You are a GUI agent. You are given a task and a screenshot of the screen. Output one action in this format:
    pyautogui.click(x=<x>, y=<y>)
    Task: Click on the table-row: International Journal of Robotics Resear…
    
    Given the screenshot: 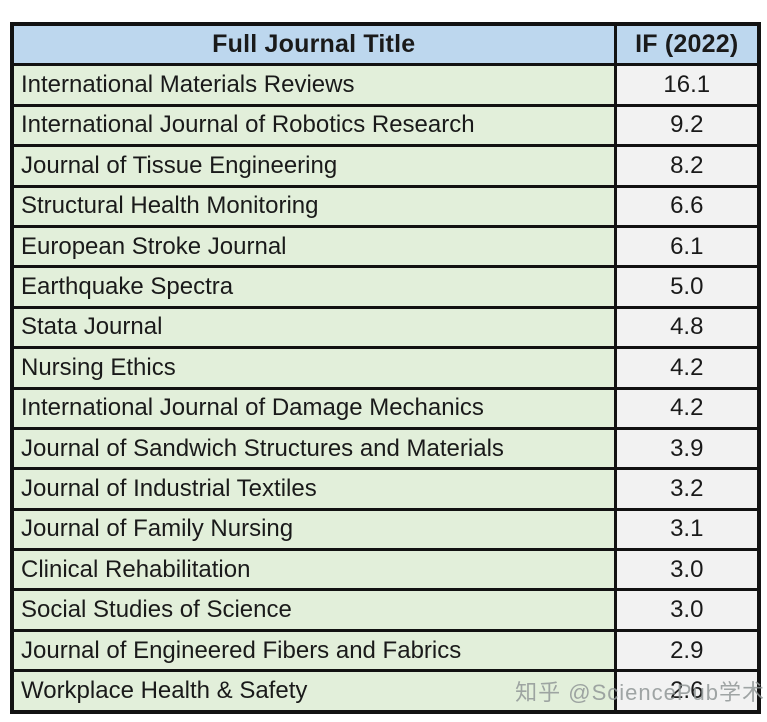 What is the action you would take?
    pyautogui.click(x=385, y=125)
    